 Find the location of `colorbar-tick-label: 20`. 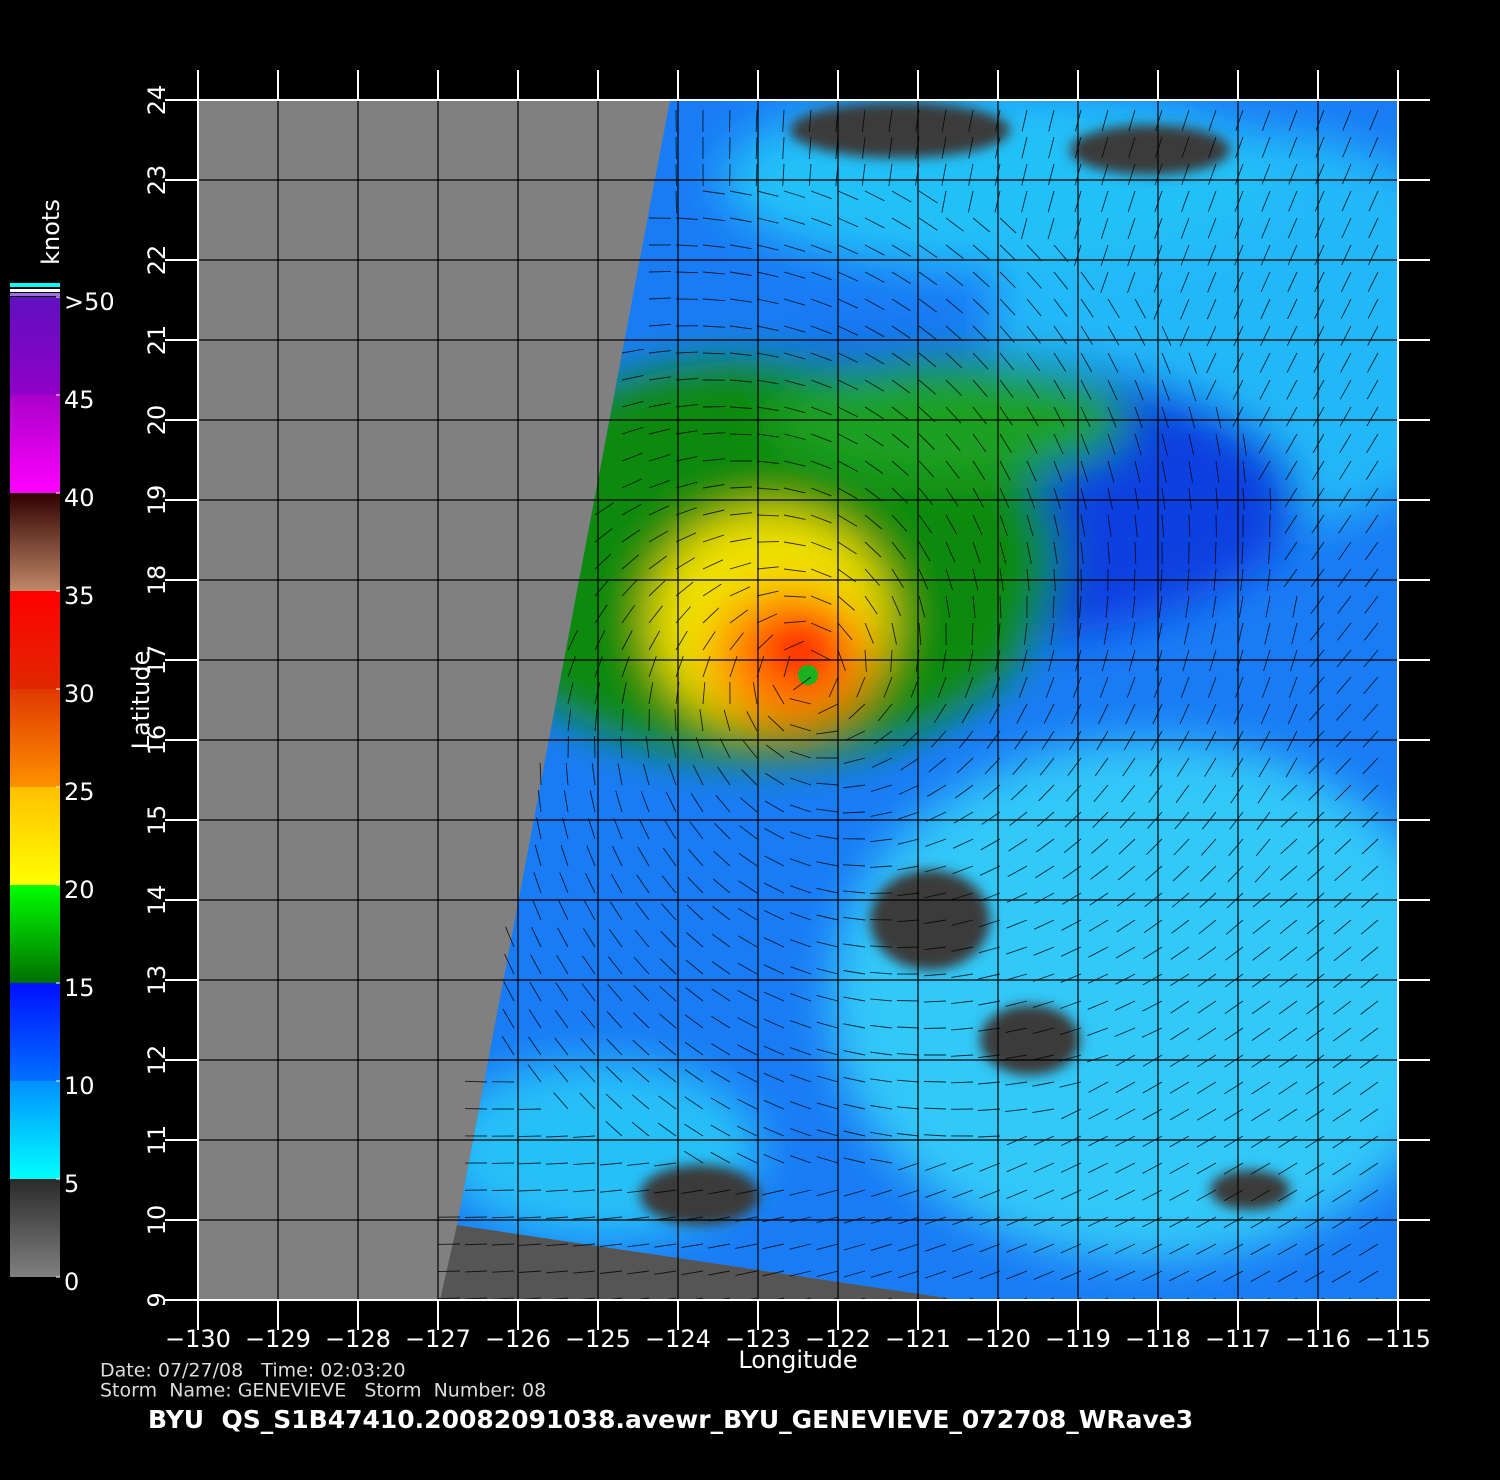

colorbar-tick-label: 20 is located at coordinates (79, 890).